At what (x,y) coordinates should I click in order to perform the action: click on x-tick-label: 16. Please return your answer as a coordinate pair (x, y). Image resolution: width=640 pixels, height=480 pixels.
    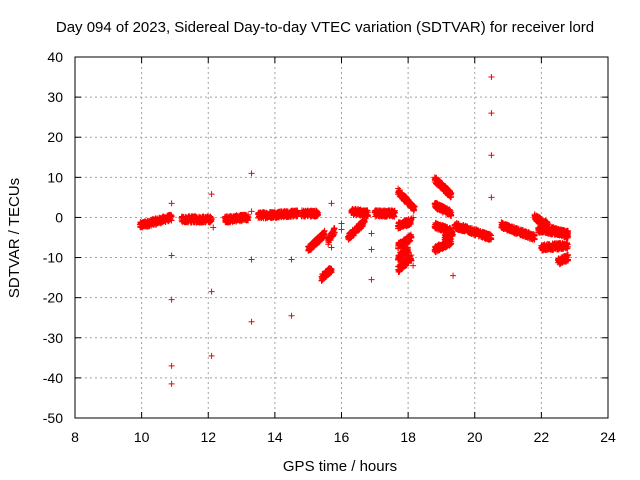
    Looking at the image, I should click on (342, 437).